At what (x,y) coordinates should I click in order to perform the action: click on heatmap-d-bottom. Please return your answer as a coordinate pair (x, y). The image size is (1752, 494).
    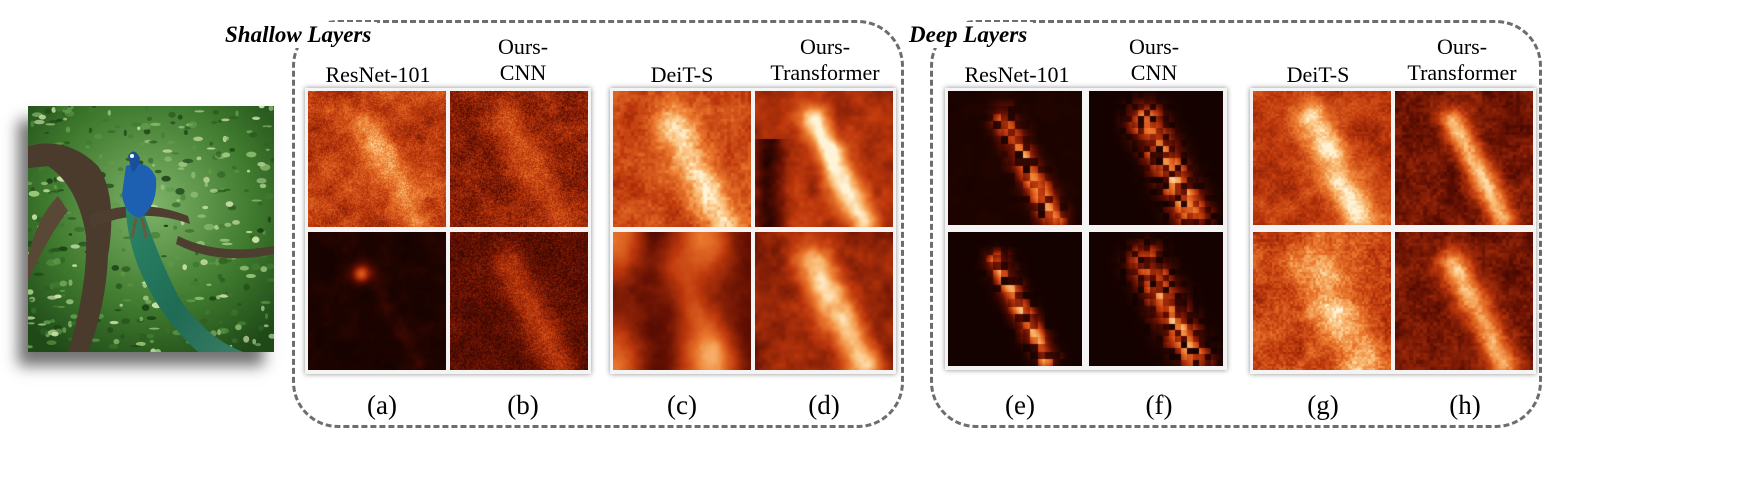
    Looking at the image, I should click on (824, 301).